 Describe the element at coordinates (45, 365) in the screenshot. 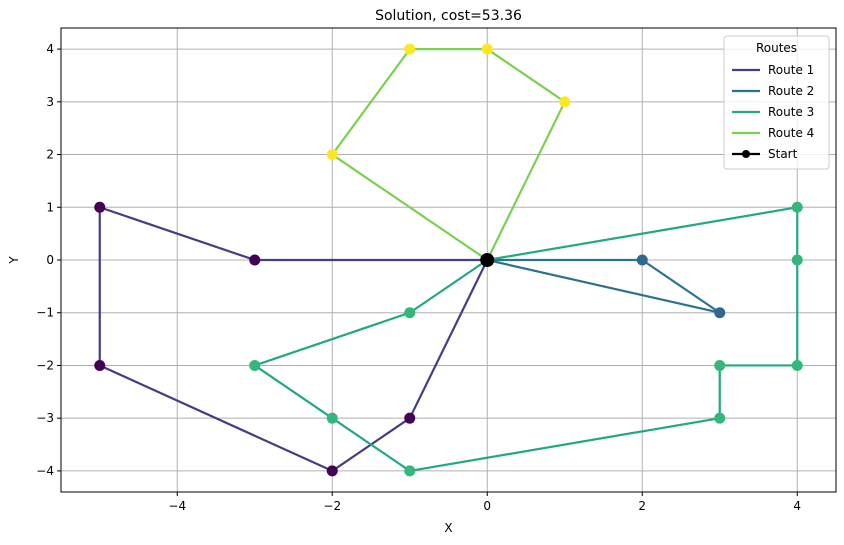

I see `y-tick-label: −2` at that location.